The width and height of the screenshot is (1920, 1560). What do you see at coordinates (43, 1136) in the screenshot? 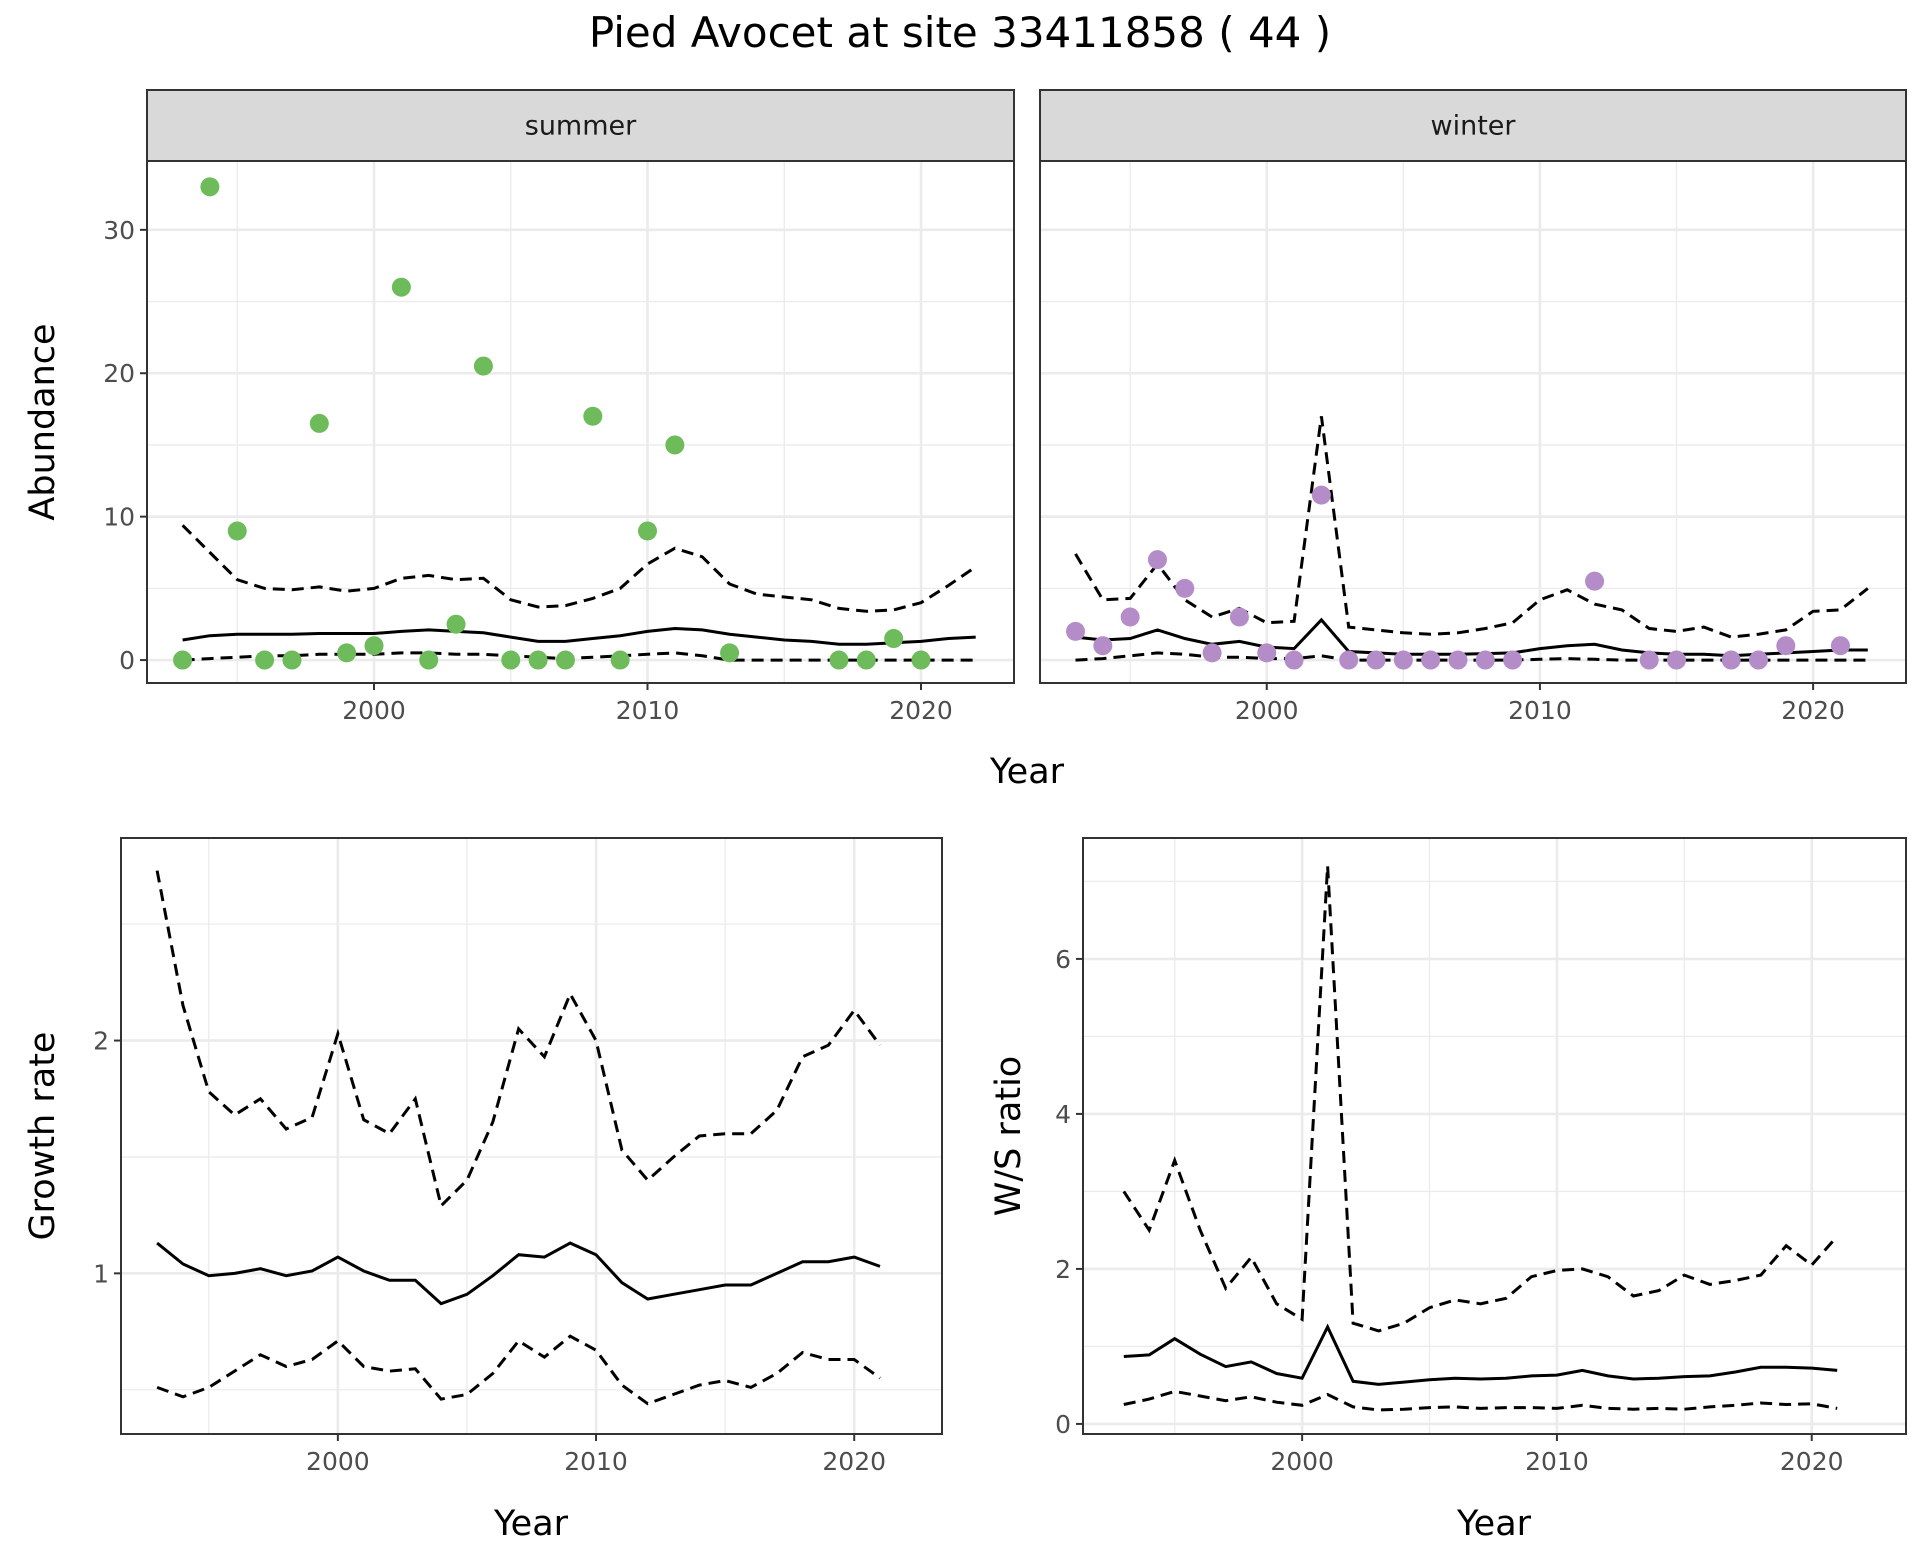
I see `y-axis-title: Growth rate` at bounding box center [43, 1136].